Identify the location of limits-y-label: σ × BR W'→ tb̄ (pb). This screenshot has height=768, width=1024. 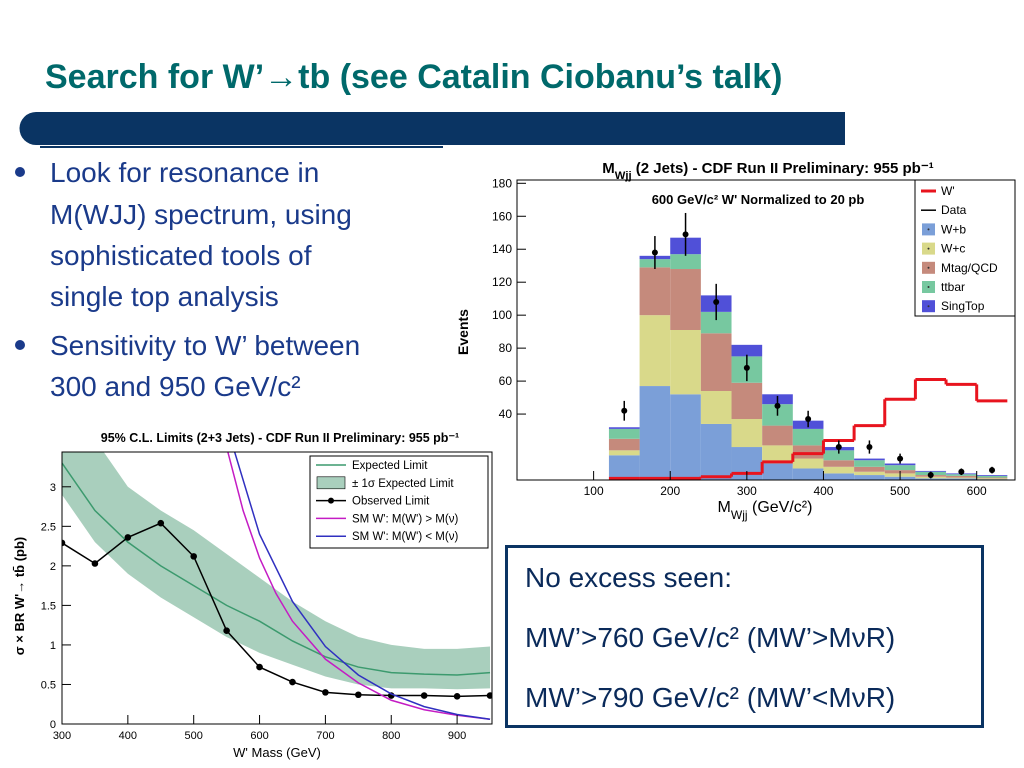
(19, 596).